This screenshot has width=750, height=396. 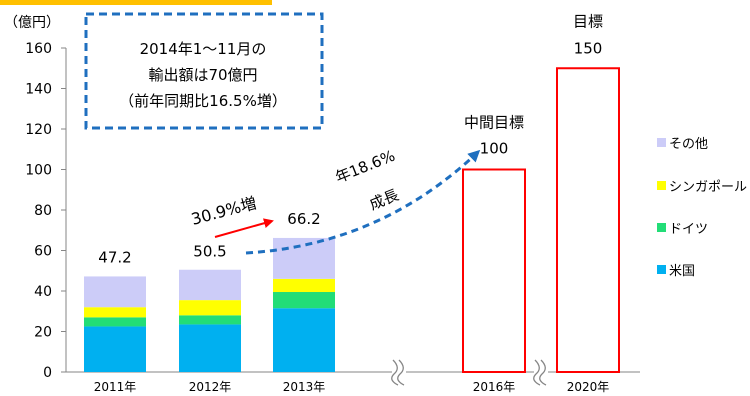 I want to click on legend-item: ドイツ, so click(x=682, y=229).